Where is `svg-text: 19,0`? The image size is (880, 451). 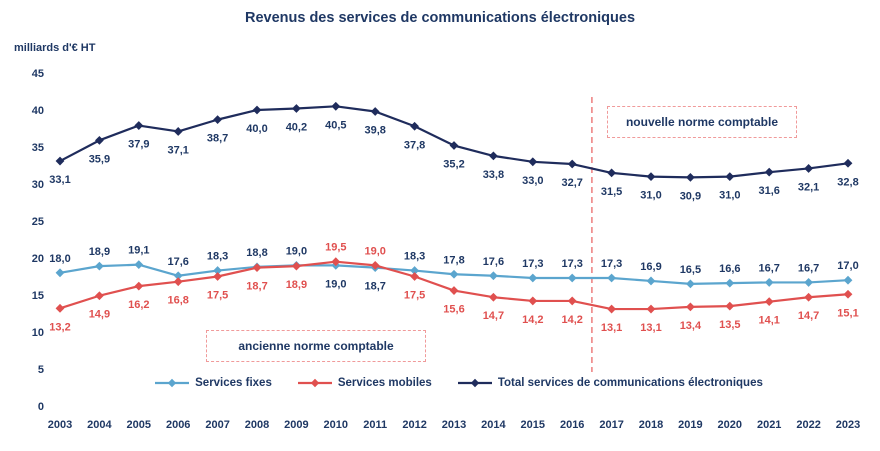 svg-text: 19,0 is located at coordinates (296, 251).